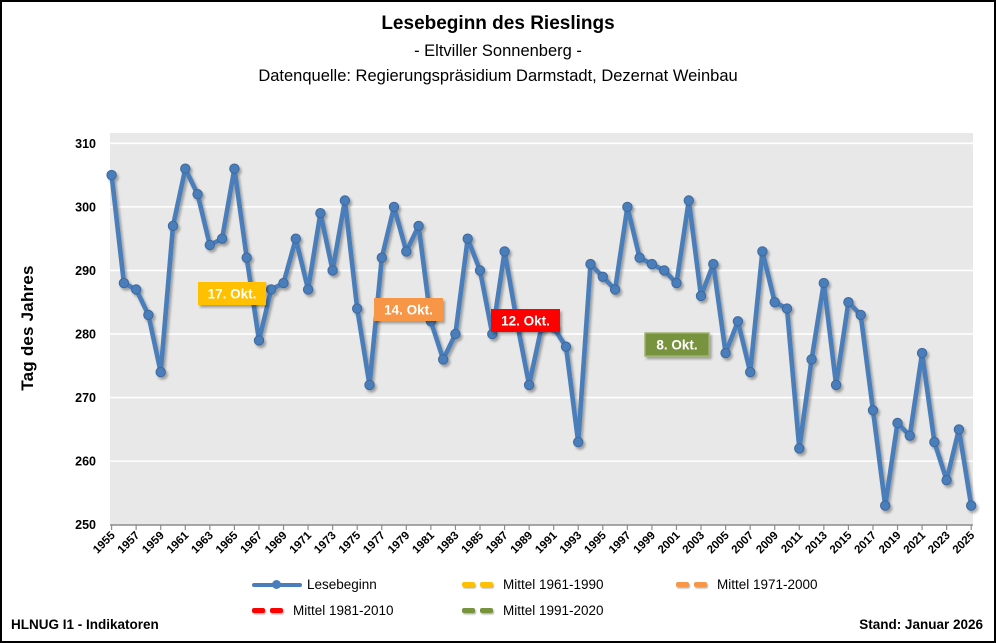 The image size is (996, 643). What do you see at coordinates (841, 542) in the screenshot?
I see `x-tick-label: 2015` at bounding box center [841, 542].